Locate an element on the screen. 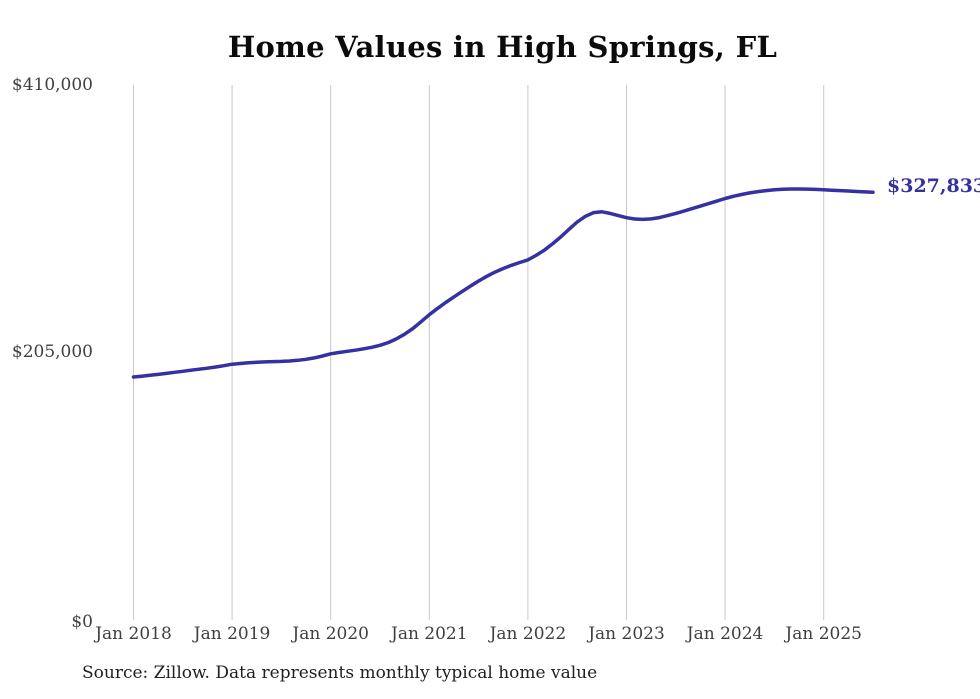 The height and width of the screenshot is (699, 980). x-tick-label: Jan 2025 is located at coordinates (823, 634).